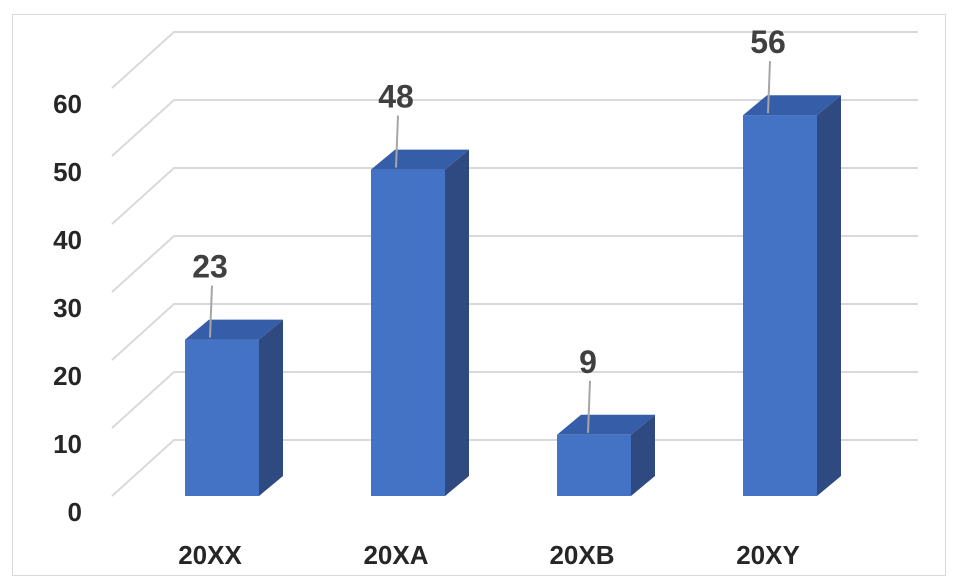 The image size is (956, 582). What do you see at coordinates (606, 424) in the screenshot?
I see `bar-top` at bounding box center [606, 424].